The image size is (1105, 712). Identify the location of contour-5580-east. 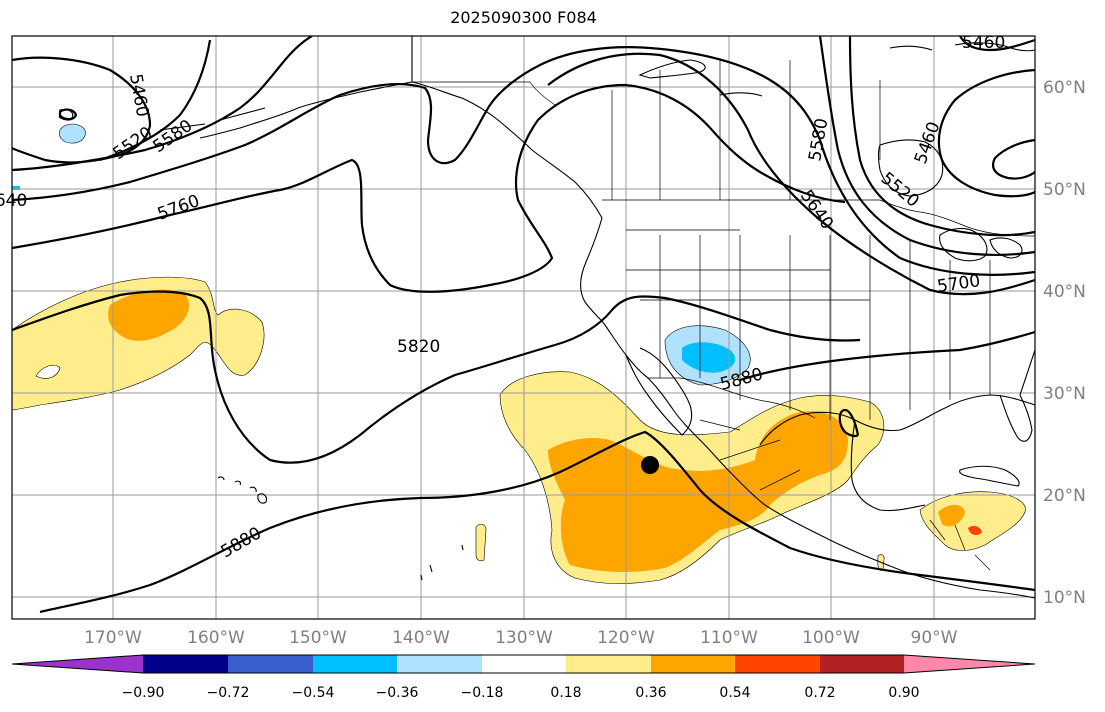
(926, 146).